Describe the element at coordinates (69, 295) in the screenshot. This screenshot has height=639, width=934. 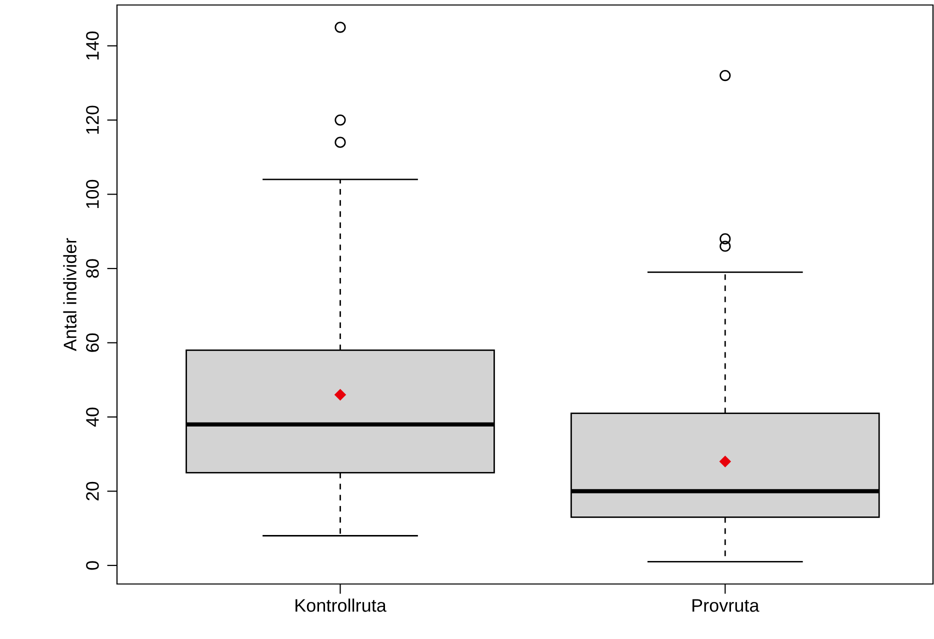
I see `y-axis-title: Antal individer` at that location.